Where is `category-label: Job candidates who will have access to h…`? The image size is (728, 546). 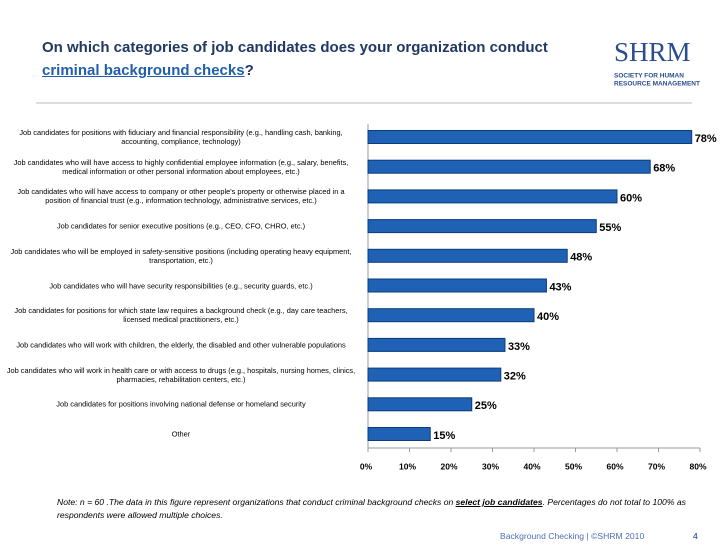 category-label: Job candidates who will have access to h… is located at coordinates (181, 166).